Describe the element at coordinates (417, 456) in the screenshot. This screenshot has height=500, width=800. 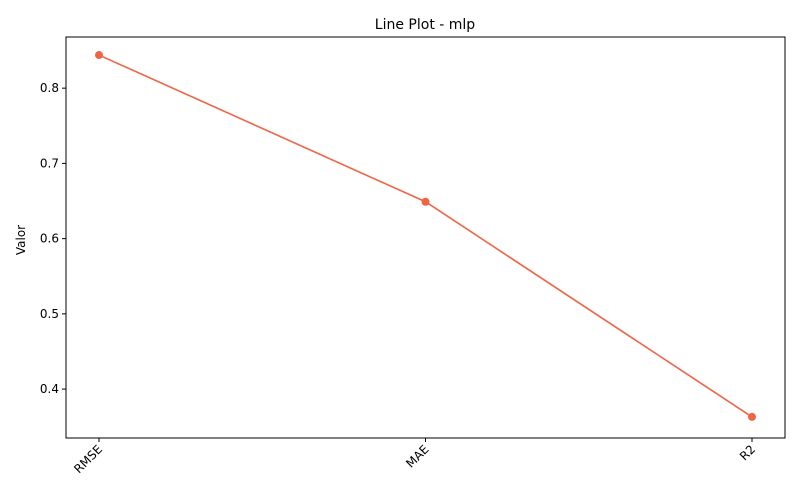
I see `x-tick-label: MAE` at that location.